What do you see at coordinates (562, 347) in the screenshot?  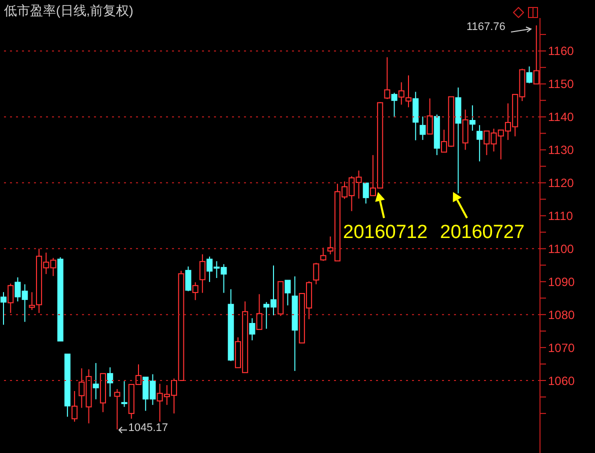 I see `y-tick-label: 1070` at bounding box center [562, 347].